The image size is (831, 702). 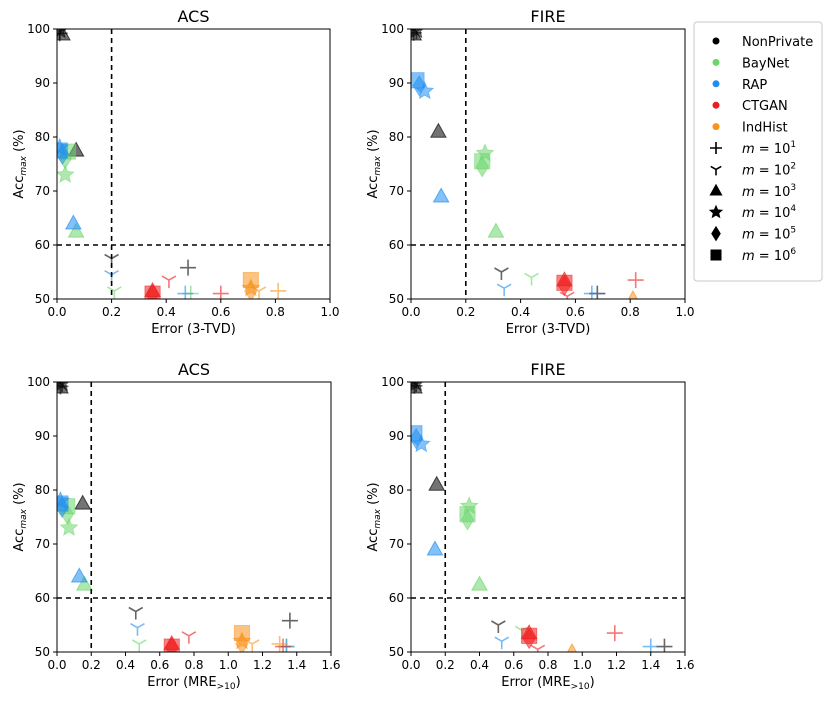 What do you see at coordinates (465, 312) in the screenshot?
I see `x-tick-label: 0.2` at bounding box center [465, 312].